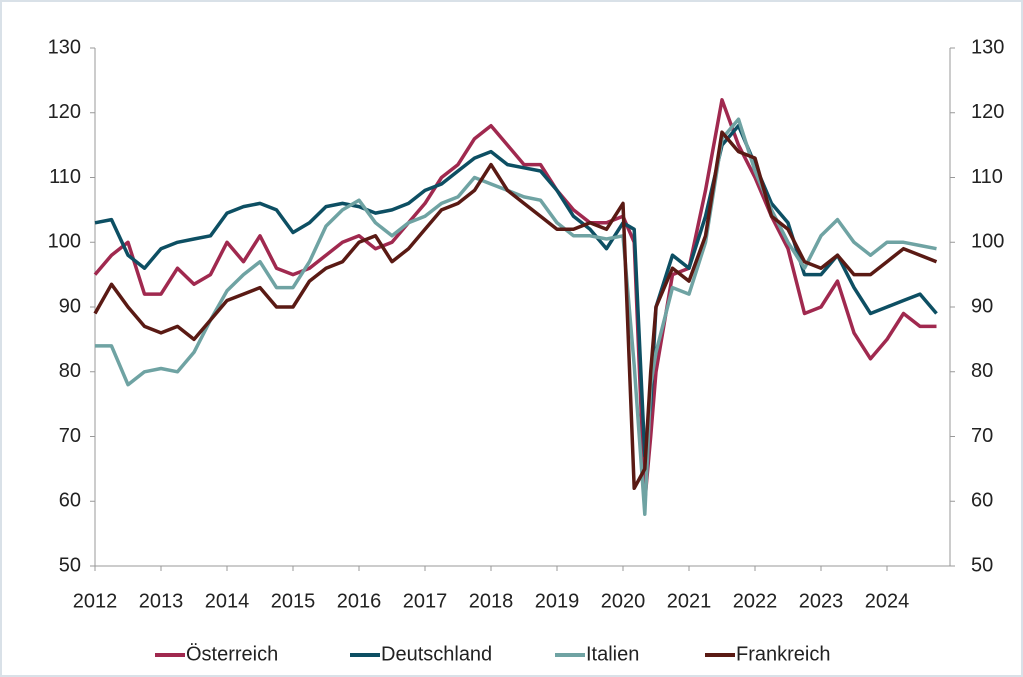  What do you see at coordinates (987, 112) in the screenshot?
I see `y2-tick-label: 120` at bounding box center [987, 112].